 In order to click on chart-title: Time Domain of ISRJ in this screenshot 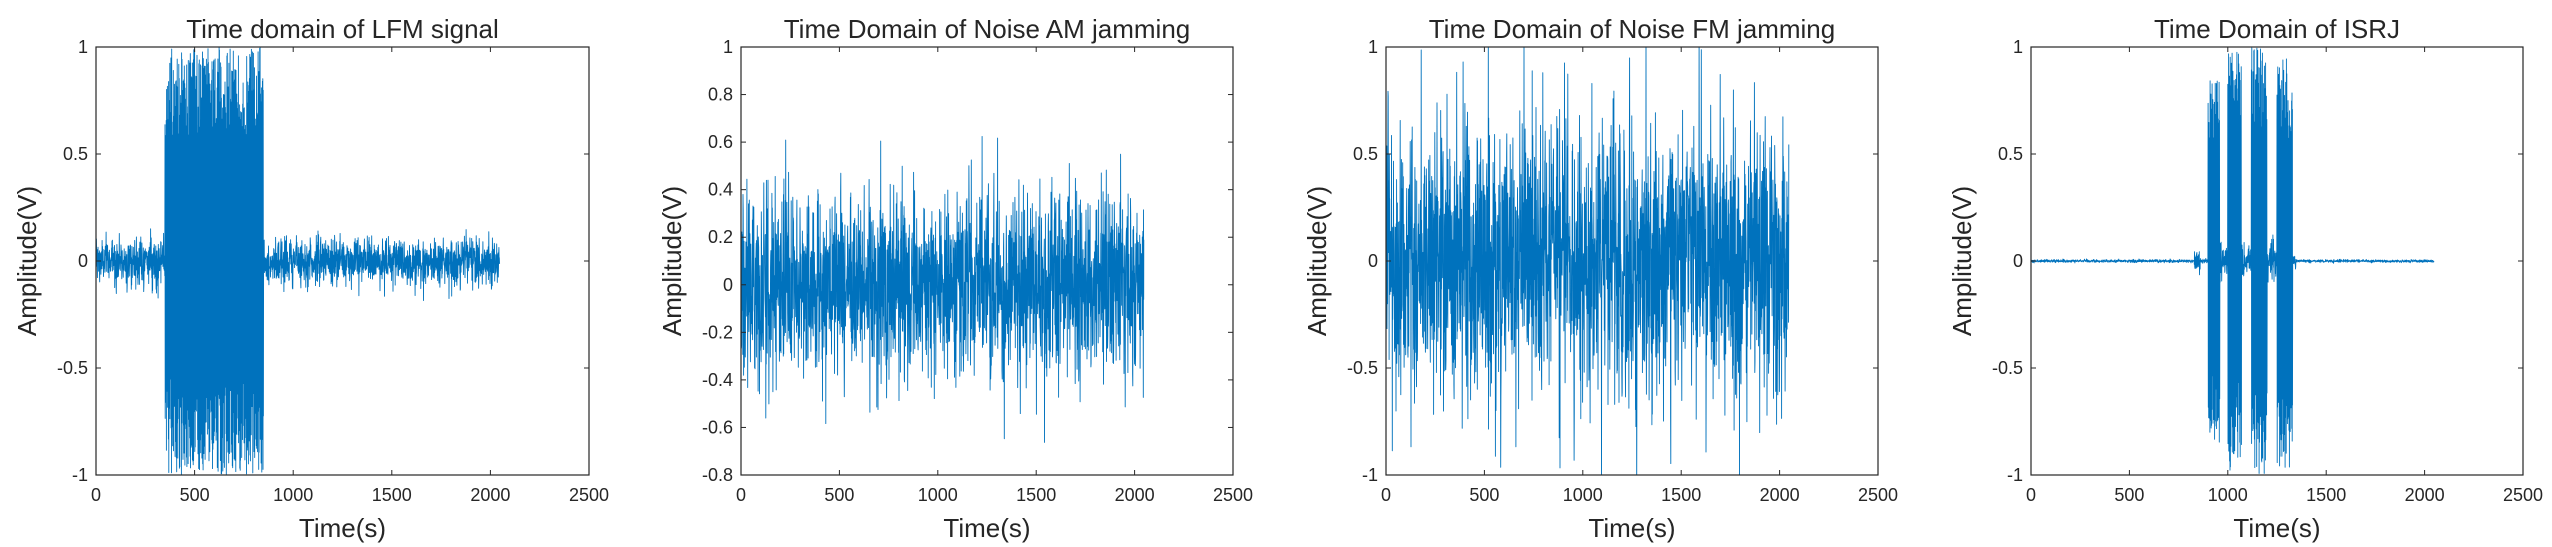, I will do `click(2277, 29)`.